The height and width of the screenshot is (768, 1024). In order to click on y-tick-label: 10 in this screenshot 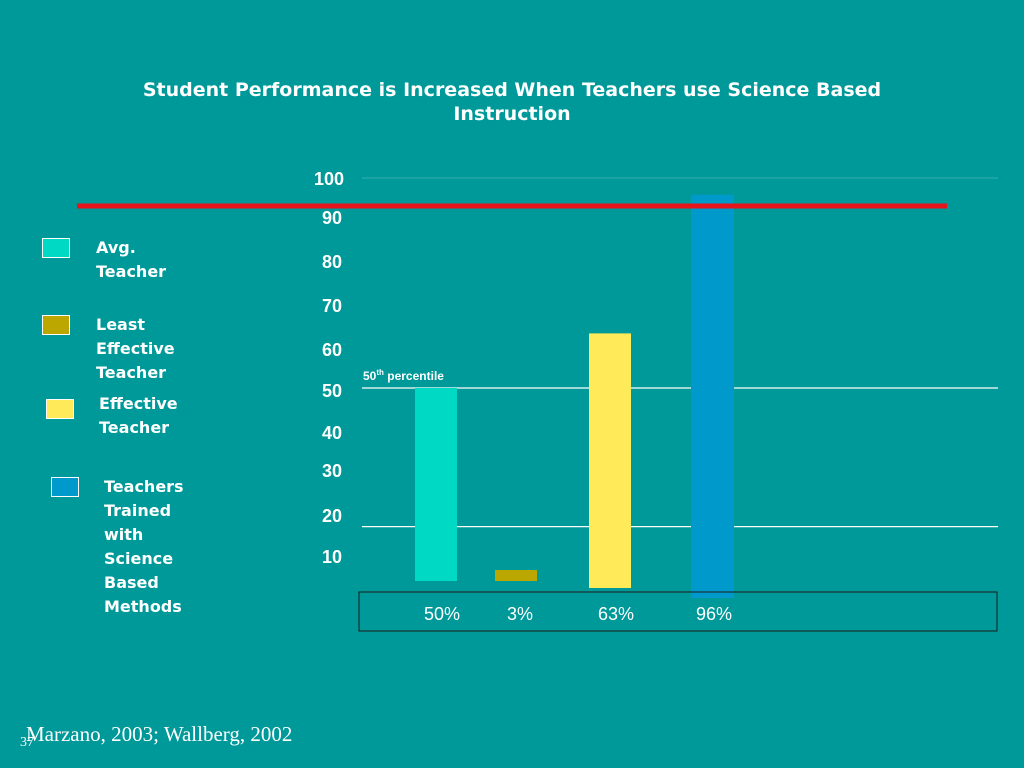, I will do `click(332, 557)`.